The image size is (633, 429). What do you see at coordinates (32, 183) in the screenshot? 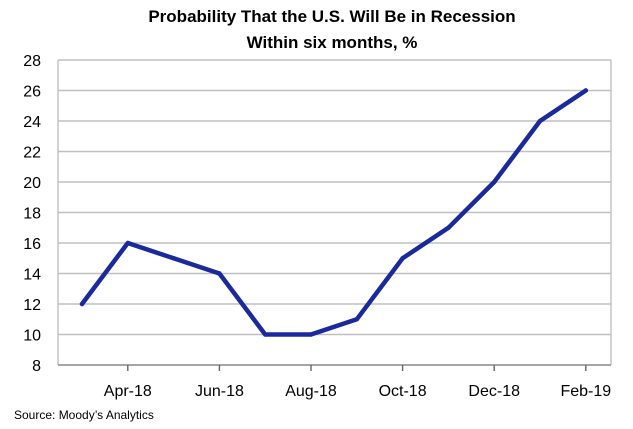
I see `y-tick-label: 20` at bounding box center [32, 183].